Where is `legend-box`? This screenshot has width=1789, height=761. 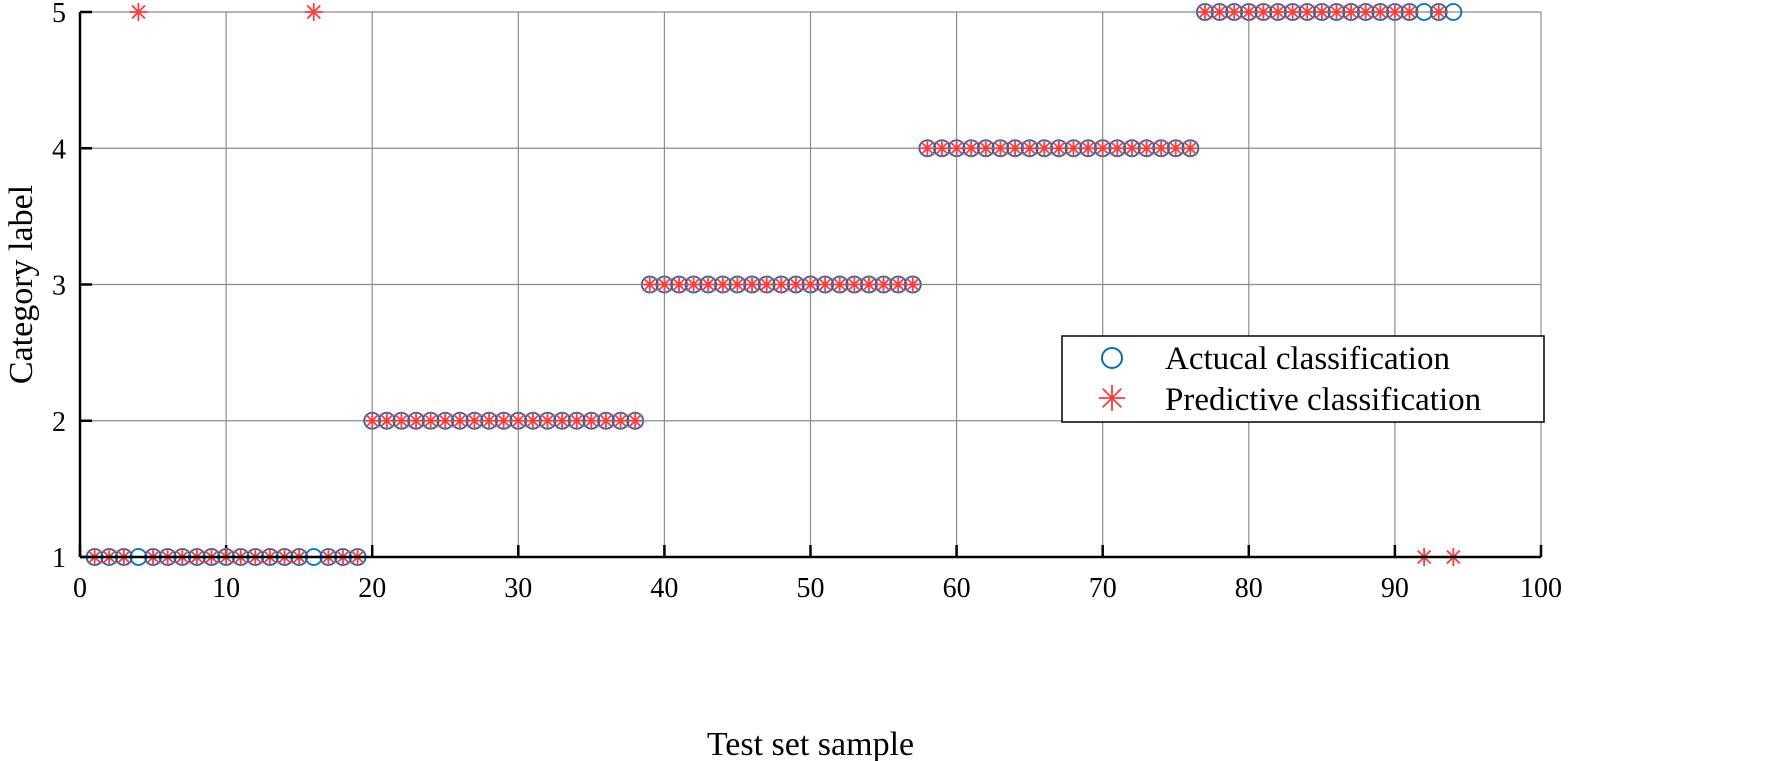 legend-box is located at coordinates (1303, 379).